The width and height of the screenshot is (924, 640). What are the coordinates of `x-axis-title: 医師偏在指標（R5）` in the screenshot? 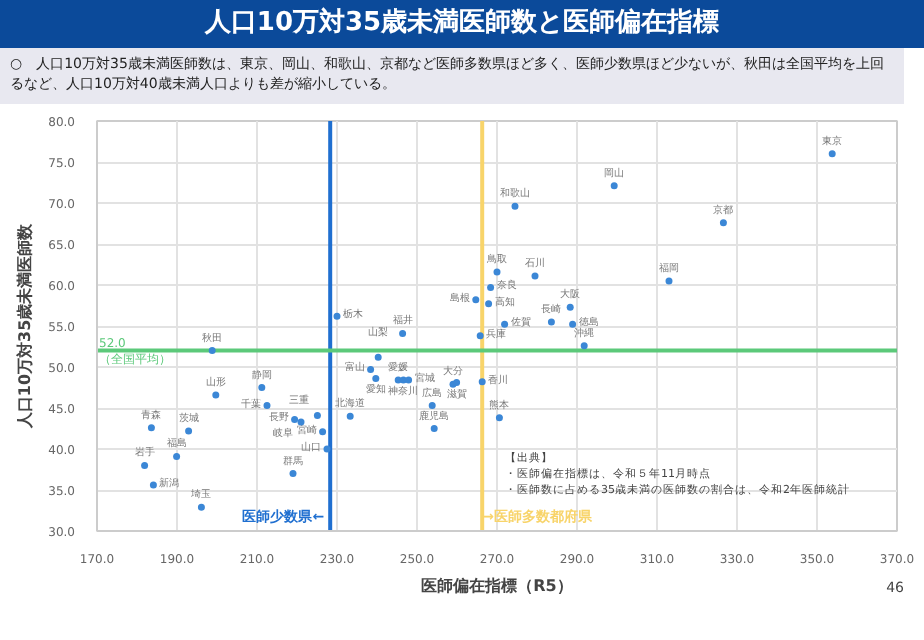 It's located at (497, 586).